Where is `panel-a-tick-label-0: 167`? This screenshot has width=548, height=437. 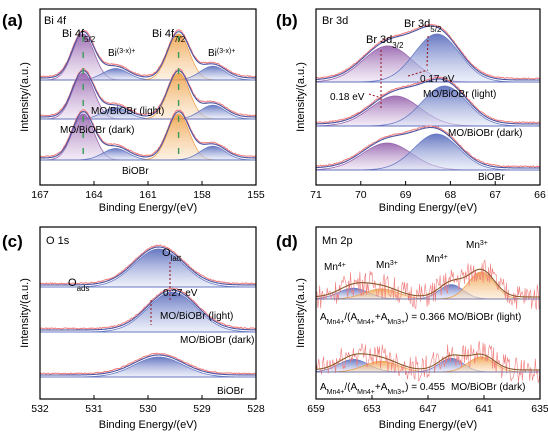
panel-a-tick-label-0: 167 is located at coordinates (40, 195).